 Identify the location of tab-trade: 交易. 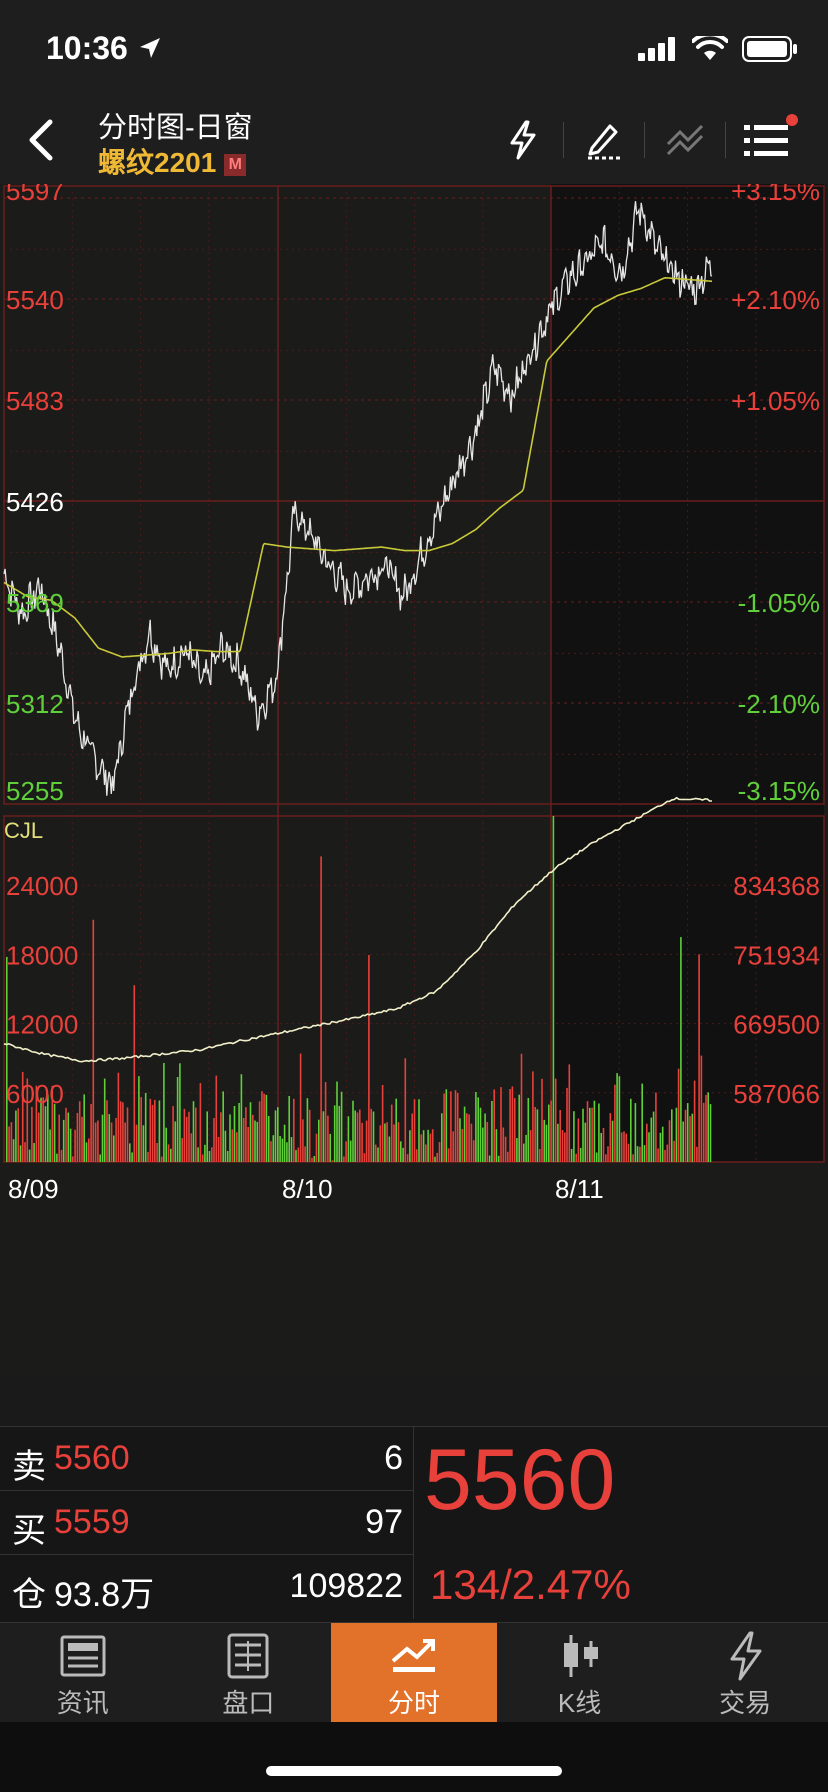
(745, 1672).